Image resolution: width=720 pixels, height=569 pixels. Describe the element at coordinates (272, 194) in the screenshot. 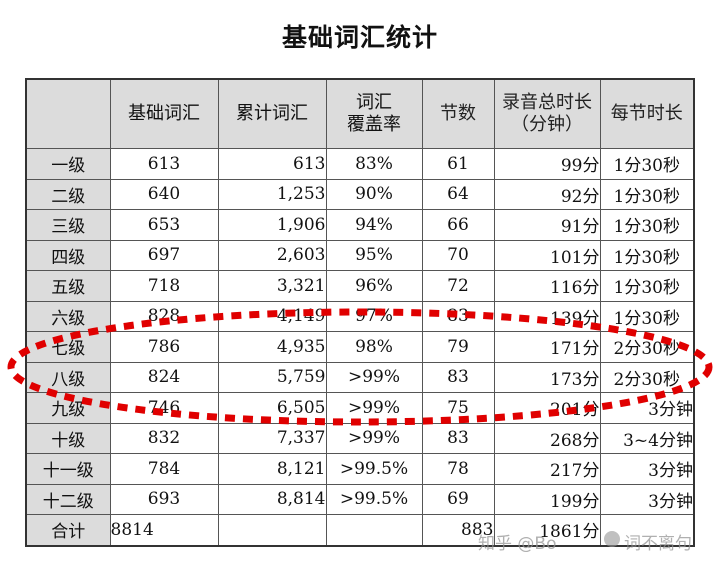

I see `cumulative-cell: 1,253` at that location.